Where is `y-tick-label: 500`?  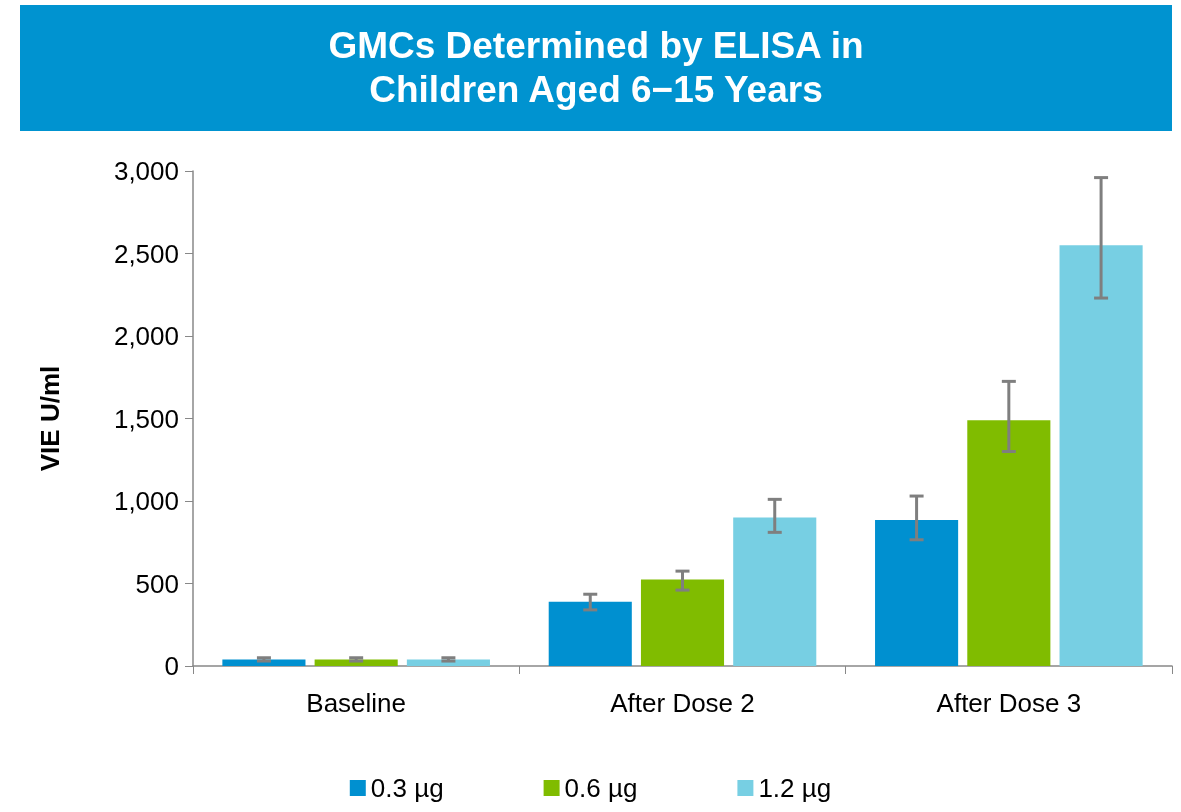
y-tick-label: 500 is located at coordinates (157, 583).